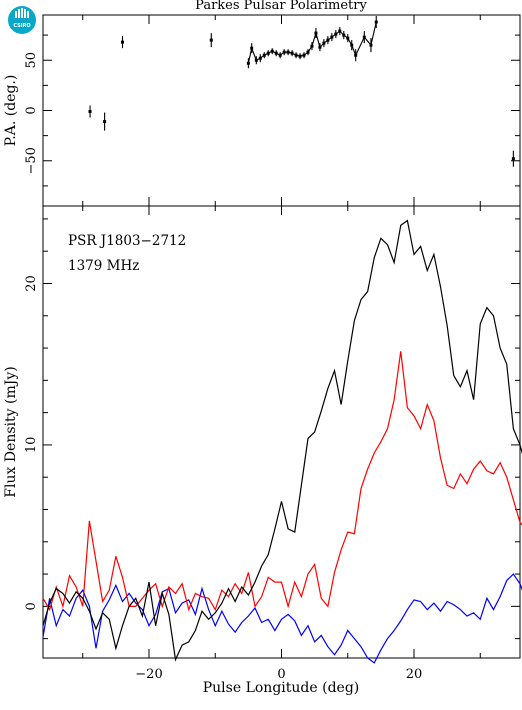 The height and width of the screenshot is (710, 522). Describe the element at coordinates (11, 111) in the screenshot. I see `pa-y-axis-label: P.A. (deg.)` at that location.